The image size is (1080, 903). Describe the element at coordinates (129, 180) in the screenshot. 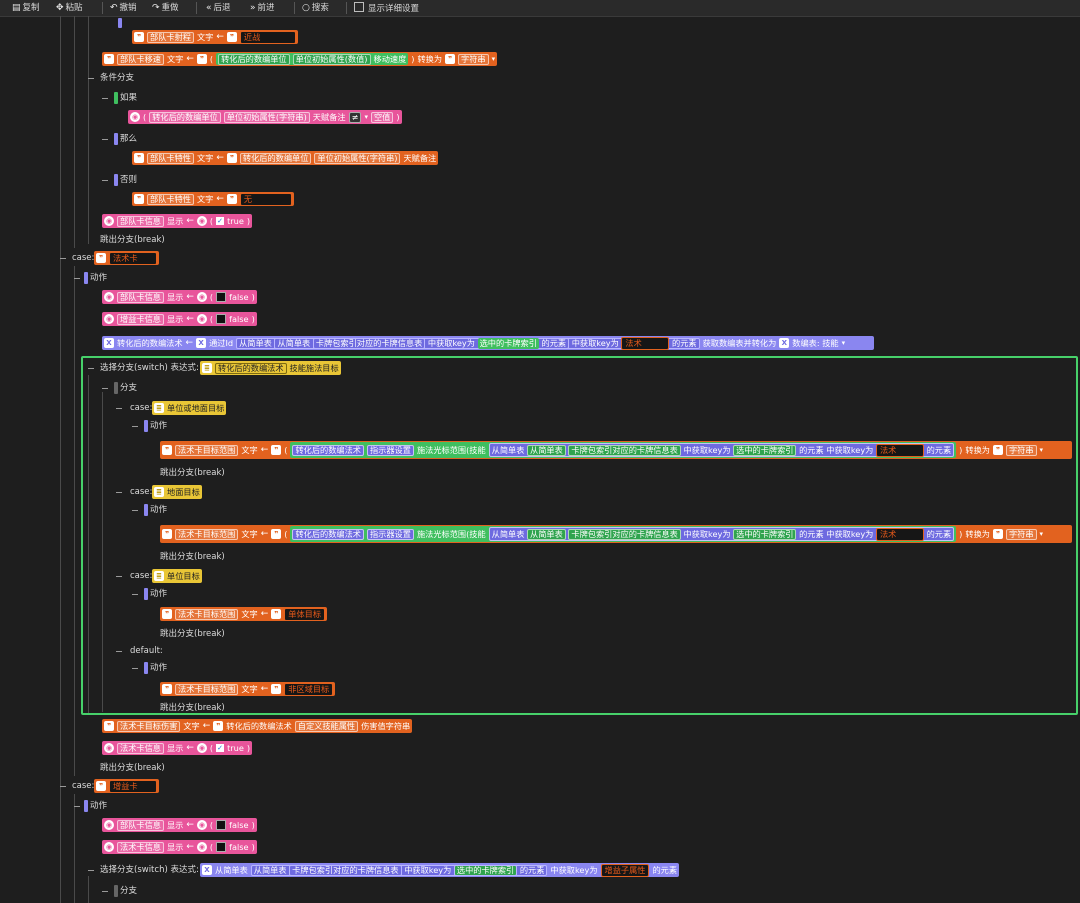

I see `else-label: 否则` at that location.